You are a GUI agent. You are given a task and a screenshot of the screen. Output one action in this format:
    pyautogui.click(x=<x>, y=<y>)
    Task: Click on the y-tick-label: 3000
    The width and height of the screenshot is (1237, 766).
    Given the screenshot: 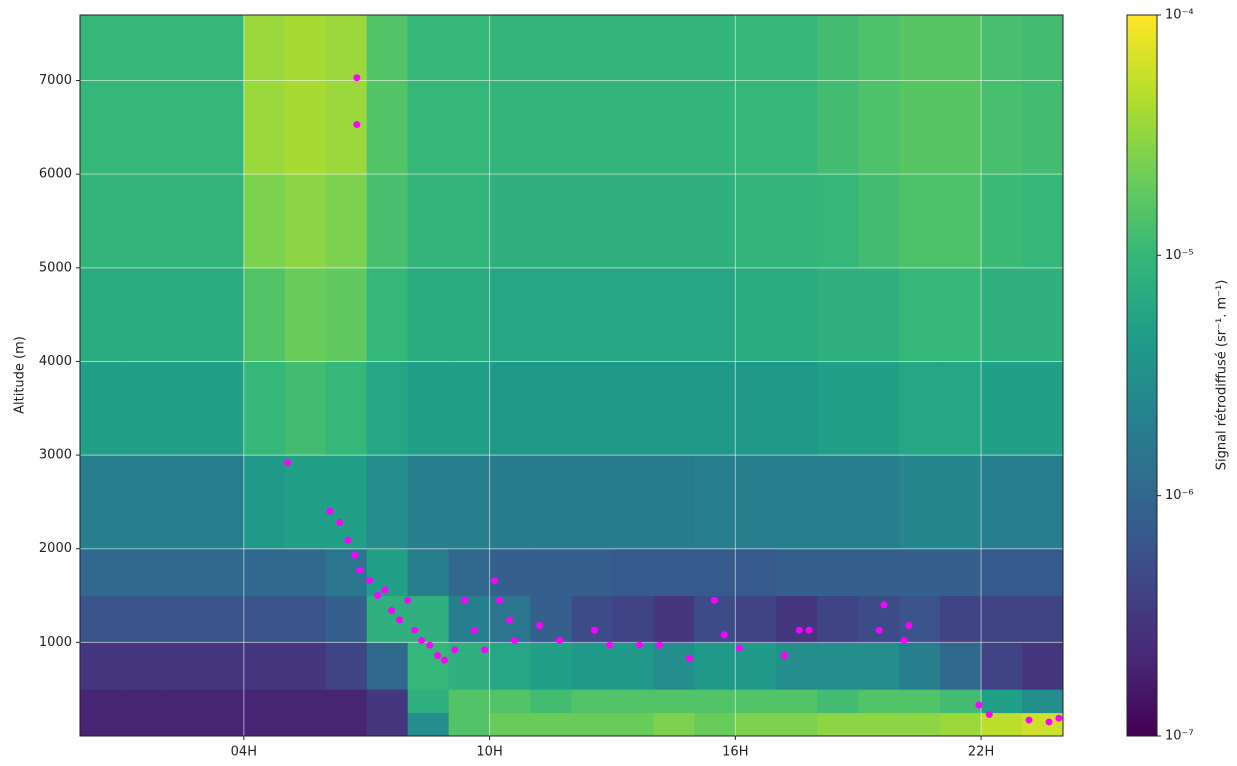 What is the action you would take?
    pyautogui.click(x=55, y=455)
    